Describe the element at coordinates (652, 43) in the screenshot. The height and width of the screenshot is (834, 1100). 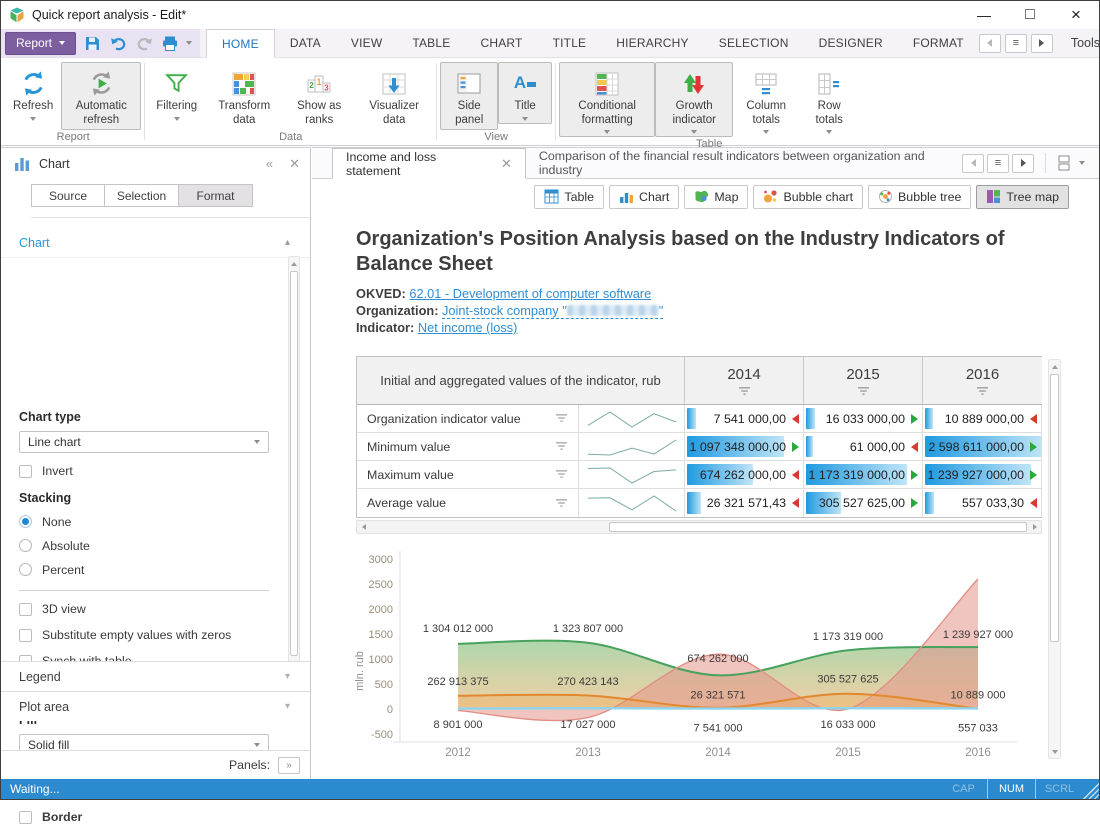
I see `ribbon-tab-hierarchy: HIERARCHY` at that location.